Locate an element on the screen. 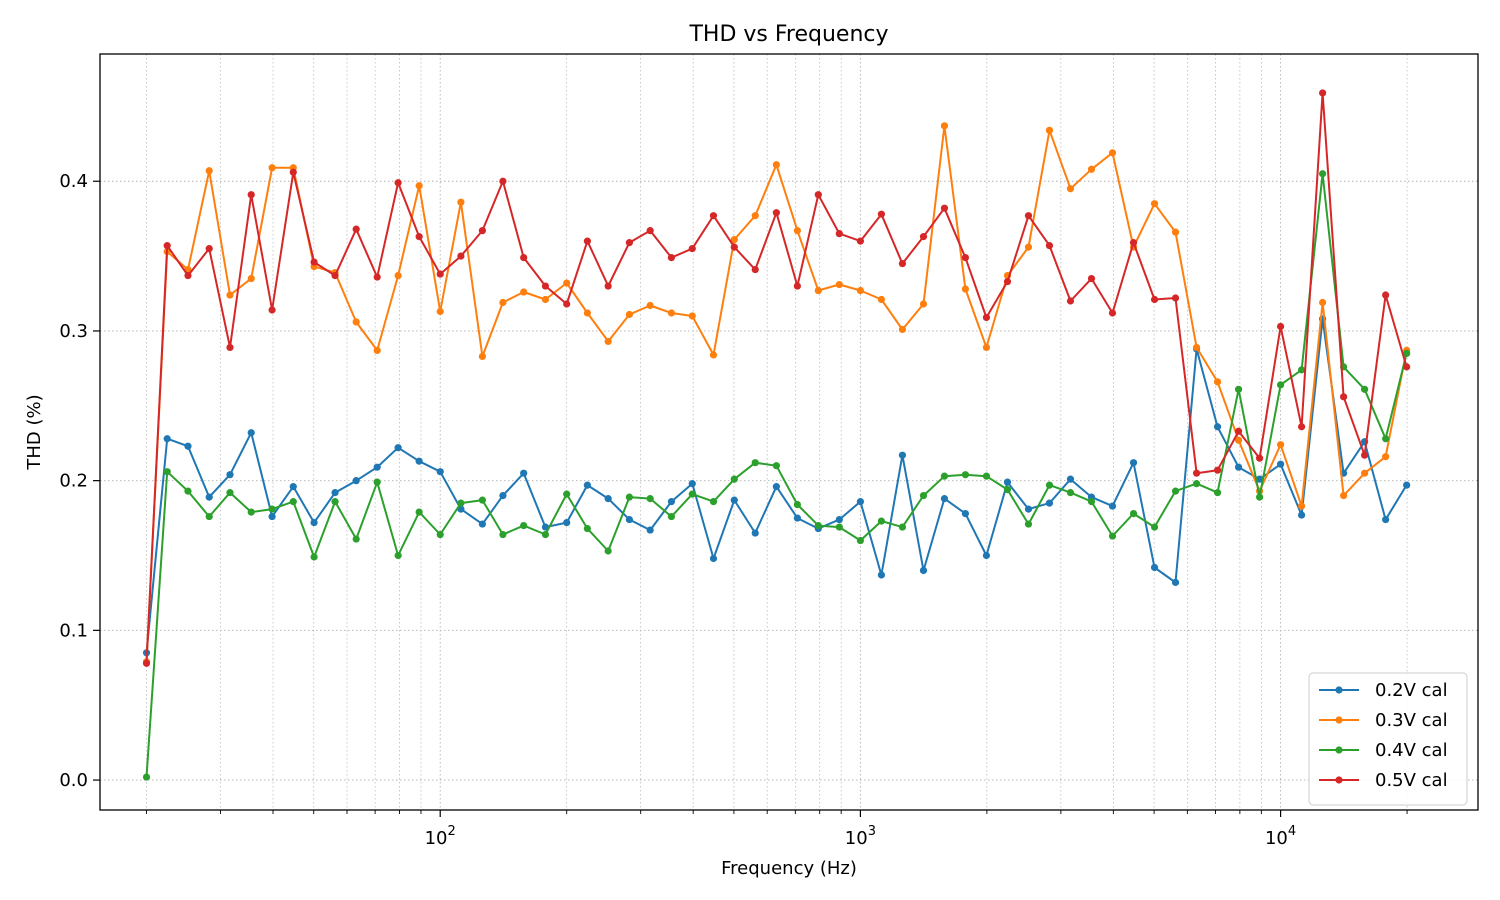  legend-entry: 0.5V cal is located at coordinates (1383, 780).